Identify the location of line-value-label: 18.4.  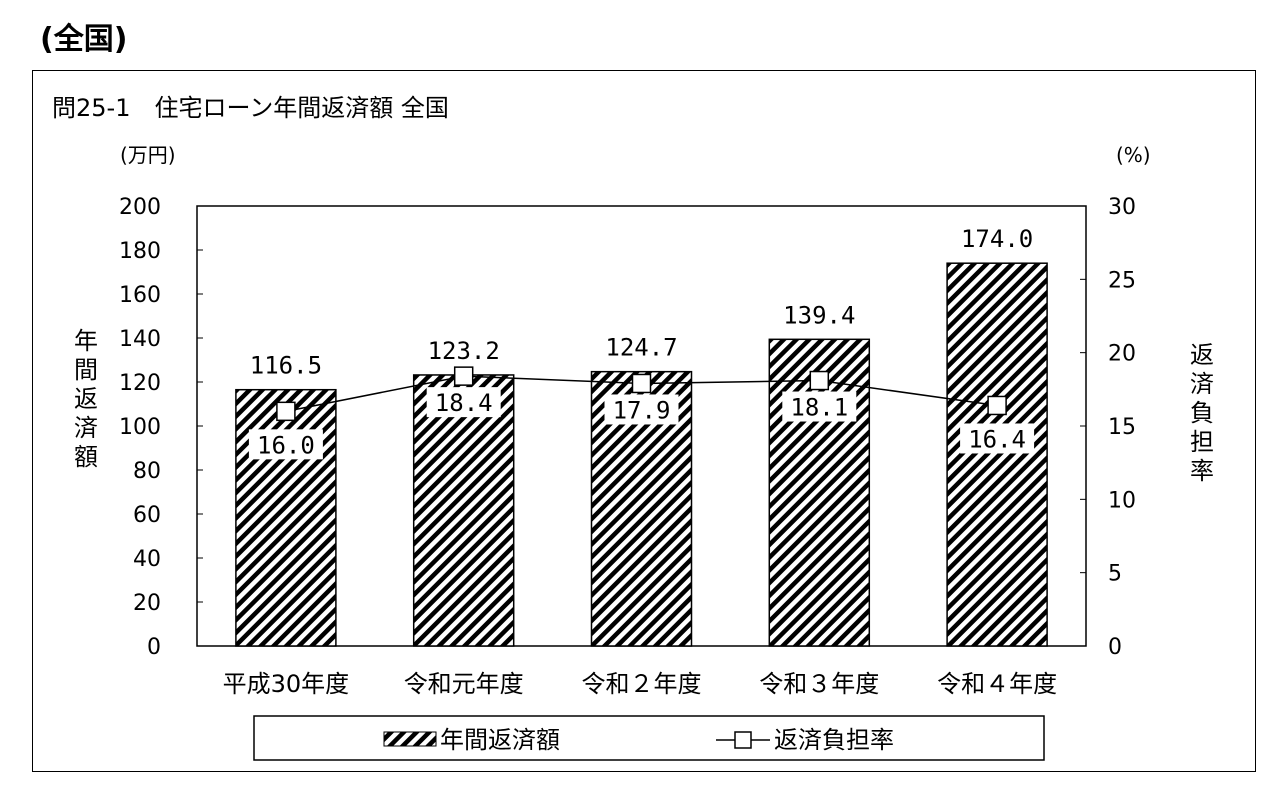
(464, 403).